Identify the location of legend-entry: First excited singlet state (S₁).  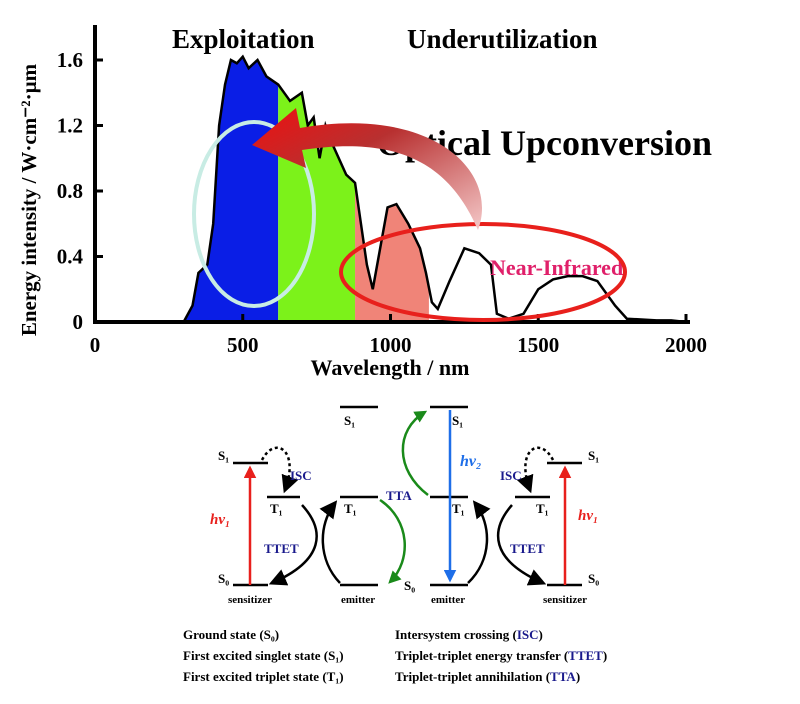
(263, 655).